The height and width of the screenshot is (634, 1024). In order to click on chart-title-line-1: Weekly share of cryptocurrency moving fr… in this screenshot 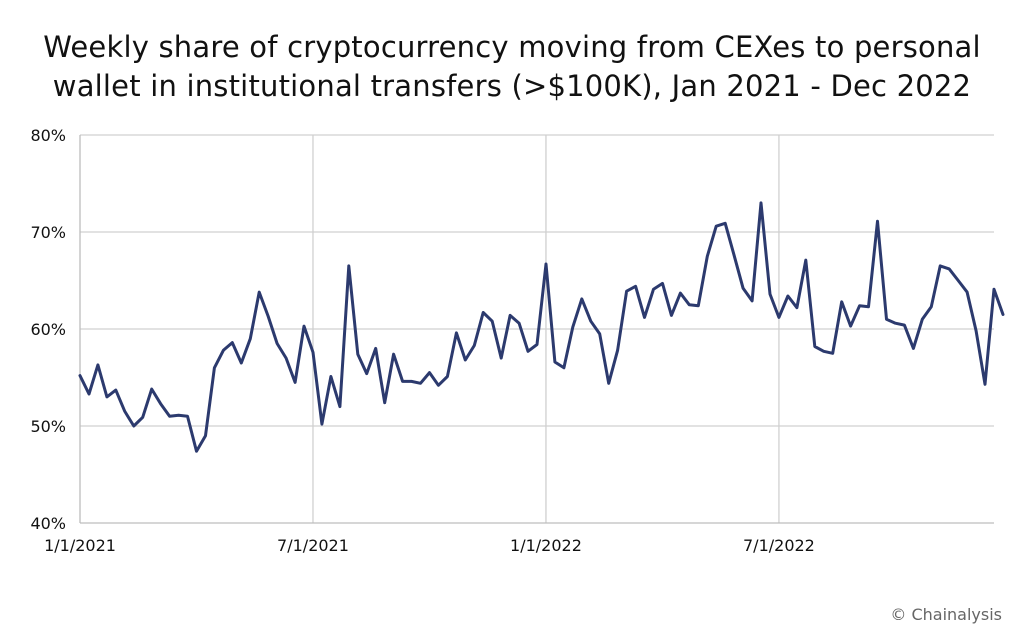, I will do `click(512, 47)`.